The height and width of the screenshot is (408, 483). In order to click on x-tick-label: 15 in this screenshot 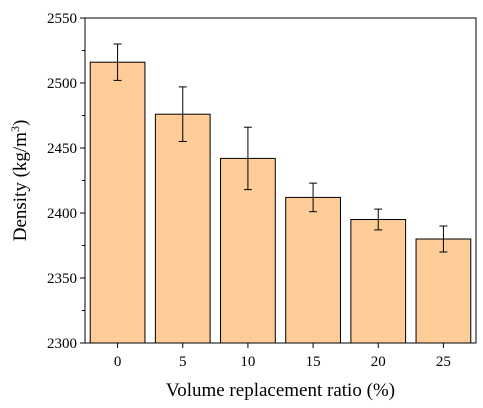, I will do `click(313, 362)`.